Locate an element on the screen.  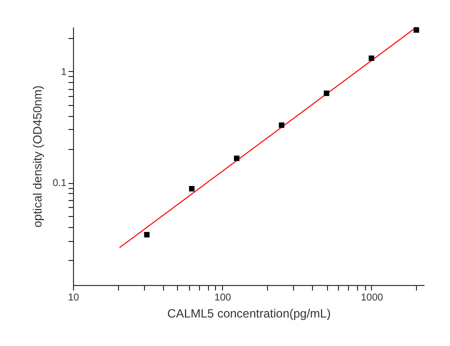
y-tick-label: 1 is located at coordinates (63, 72).